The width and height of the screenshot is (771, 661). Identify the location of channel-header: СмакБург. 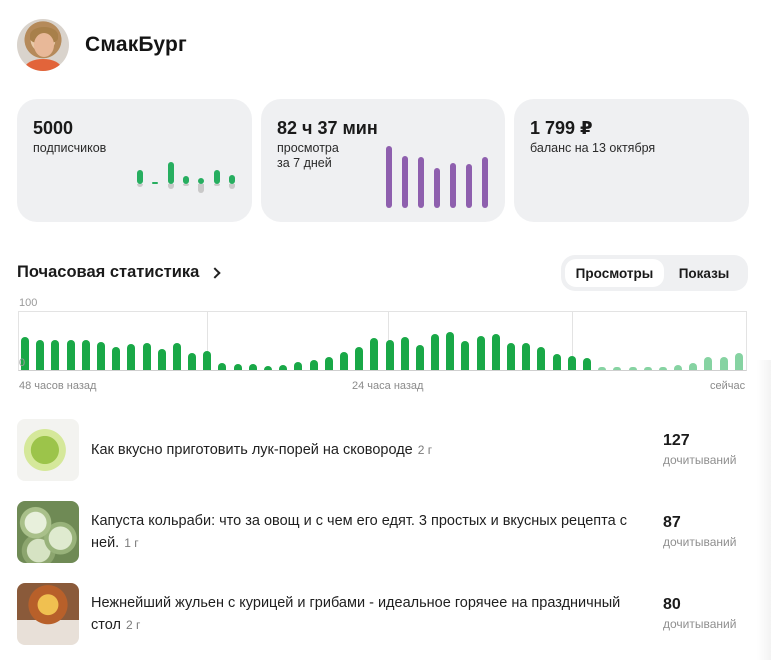
(102, 45).